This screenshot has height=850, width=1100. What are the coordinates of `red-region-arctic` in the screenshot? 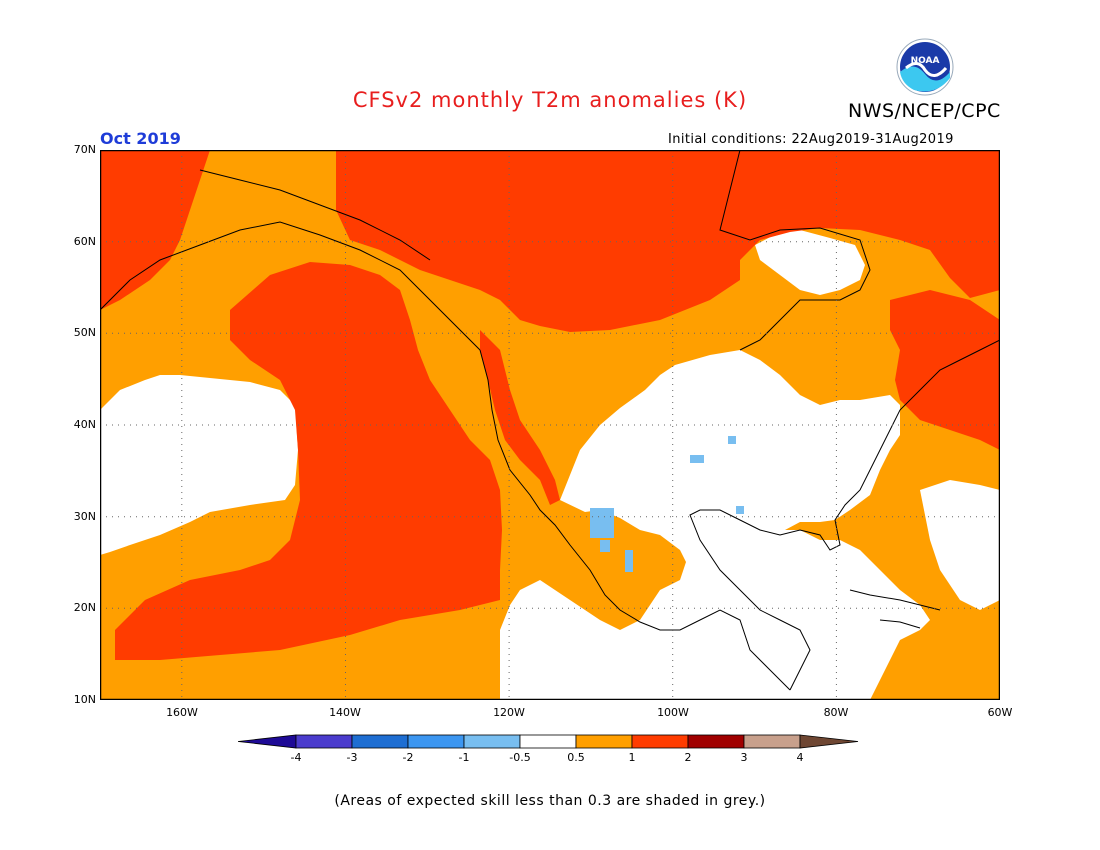 It's located at (668, 241).